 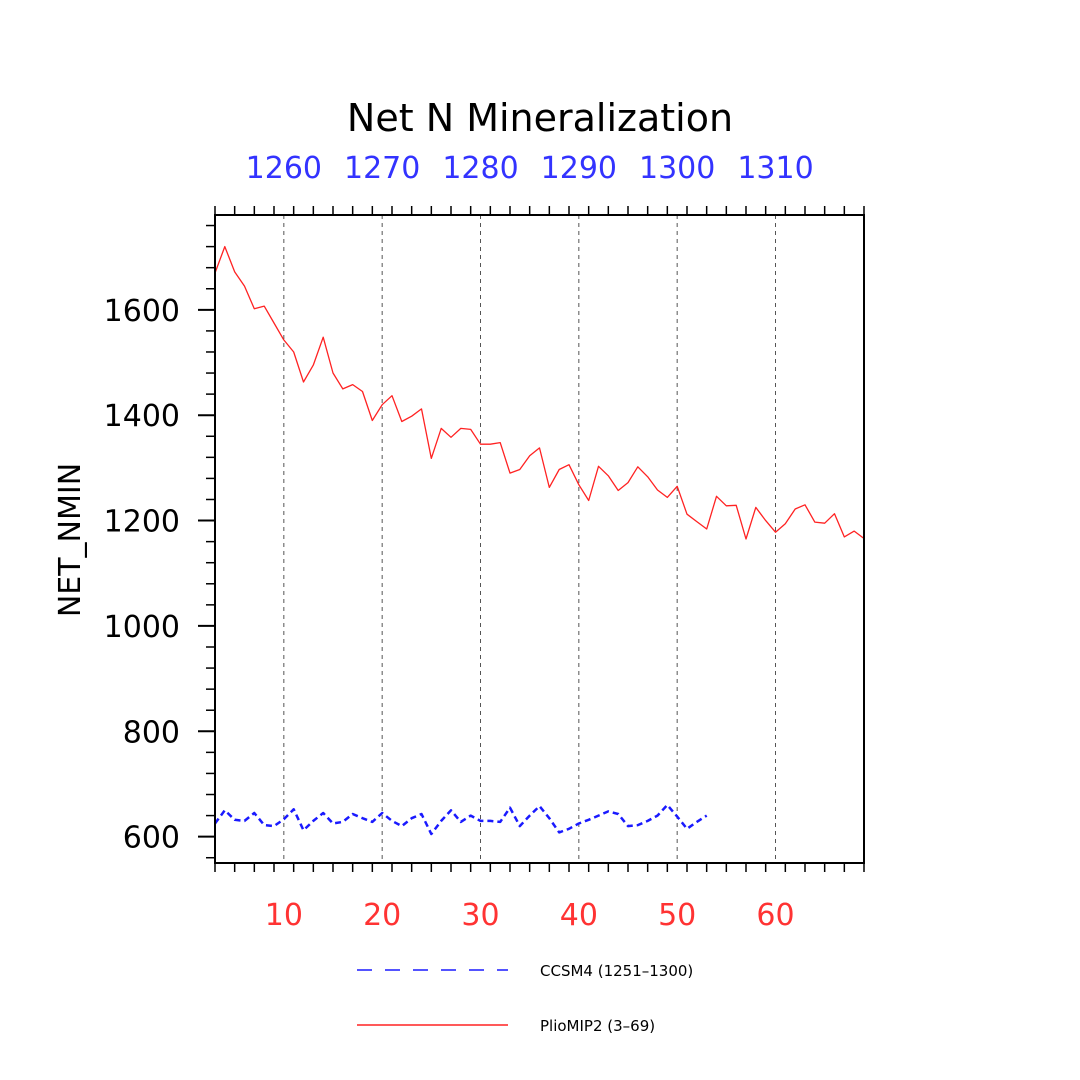 I want to click on left-tick-label: 800, so click(x=151, y=732).